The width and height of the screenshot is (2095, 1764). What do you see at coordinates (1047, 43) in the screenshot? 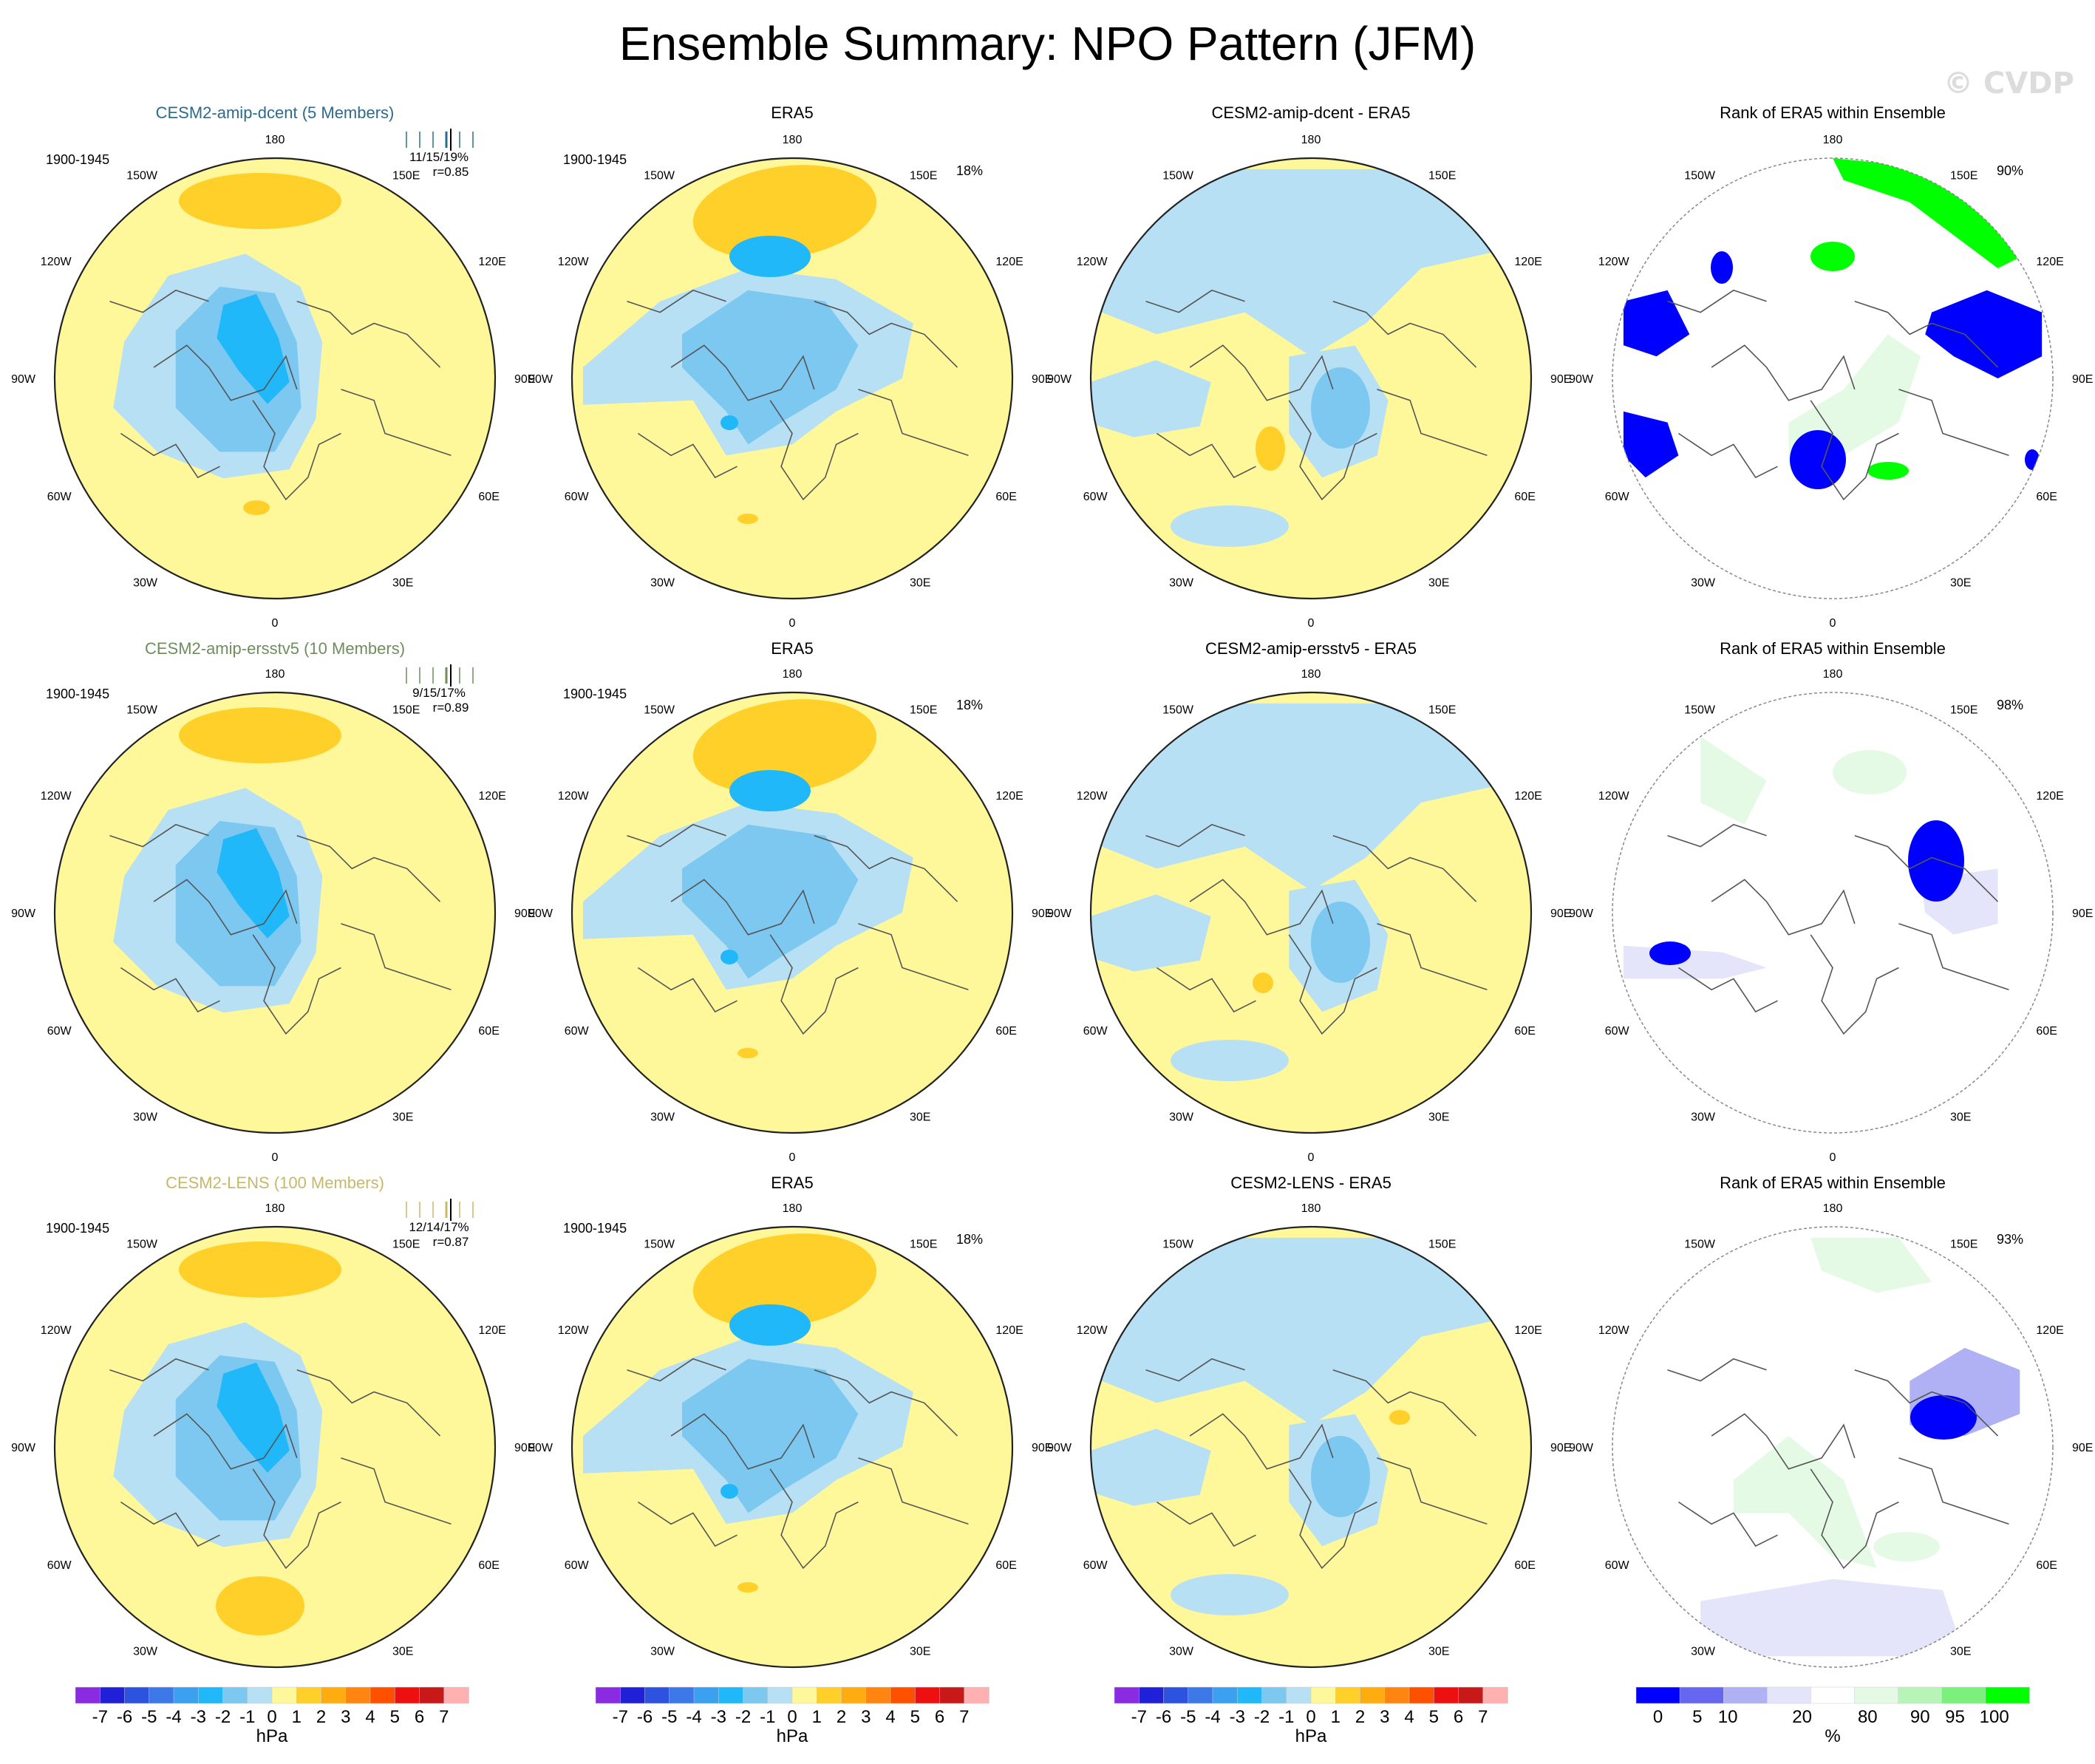
I see `figure-title: Ensemble Summary: NPO Pattern (JFM)` at bounding box center [1047, 43].